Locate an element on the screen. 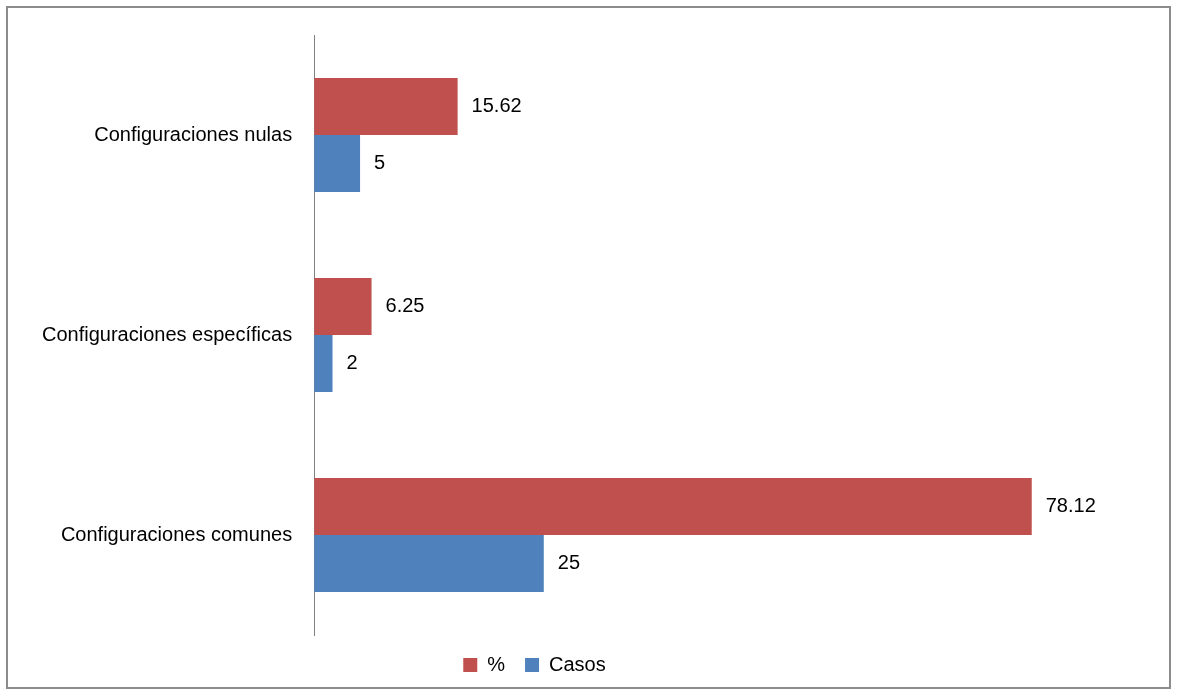  y-tick-label: Configuraciones comunes is located at coordinates (176, 533).